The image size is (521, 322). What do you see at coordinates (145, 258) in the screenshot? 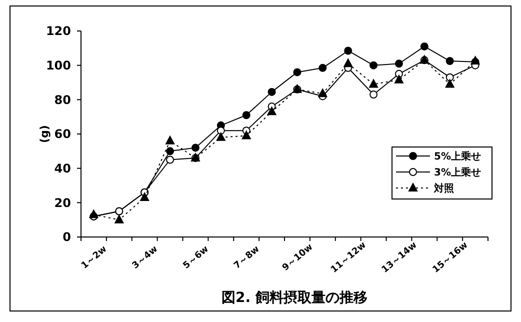
I see `x-tick-label: 3～4w` at bounding box center [145, 258].